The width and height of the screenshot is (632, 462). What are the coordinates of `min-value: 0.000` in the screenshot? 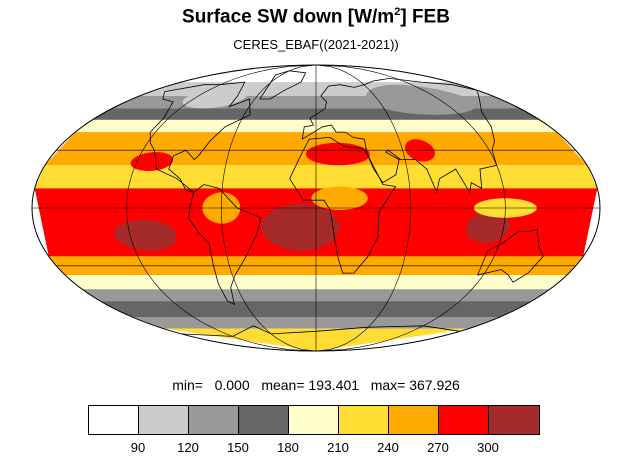 It's located at (232, 385).